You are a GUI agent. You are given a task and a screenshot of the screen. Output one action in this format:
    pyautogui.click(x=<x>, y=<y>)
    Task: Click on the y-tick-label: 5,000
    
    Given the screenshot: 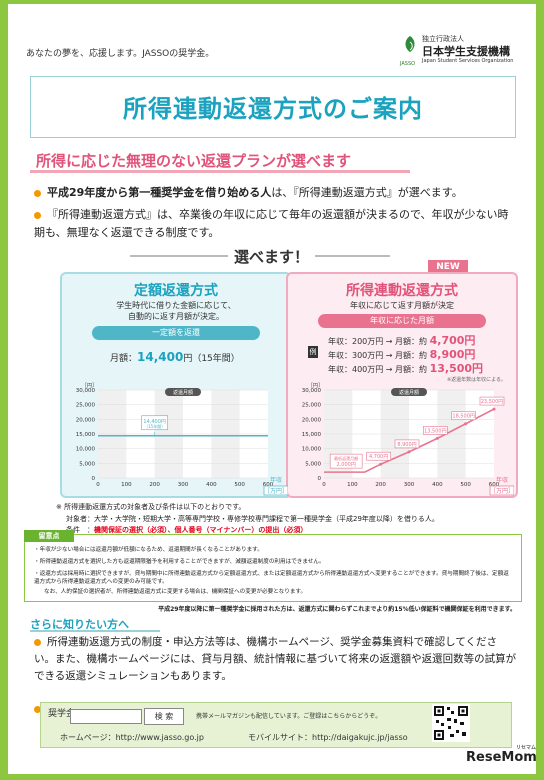 What is the action you would take?
    pyautogui.click(x=87, y=464)
    